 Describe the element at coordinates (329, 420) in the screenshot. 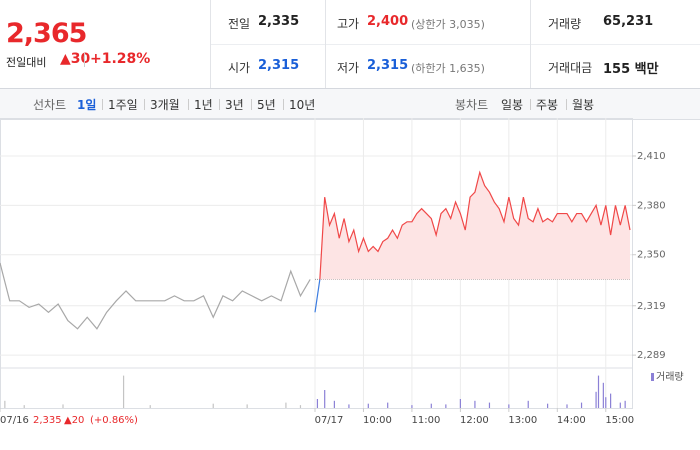

I see `x-tick-label: 07/17` at that location.